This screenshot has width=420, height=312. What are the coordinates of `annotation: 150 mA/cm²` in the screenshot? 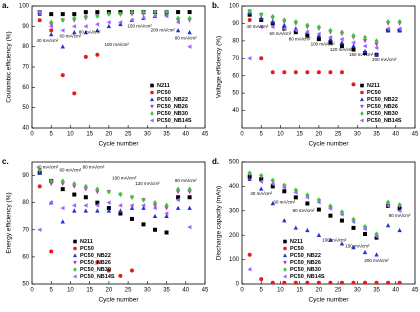 It's located at (361, 54).